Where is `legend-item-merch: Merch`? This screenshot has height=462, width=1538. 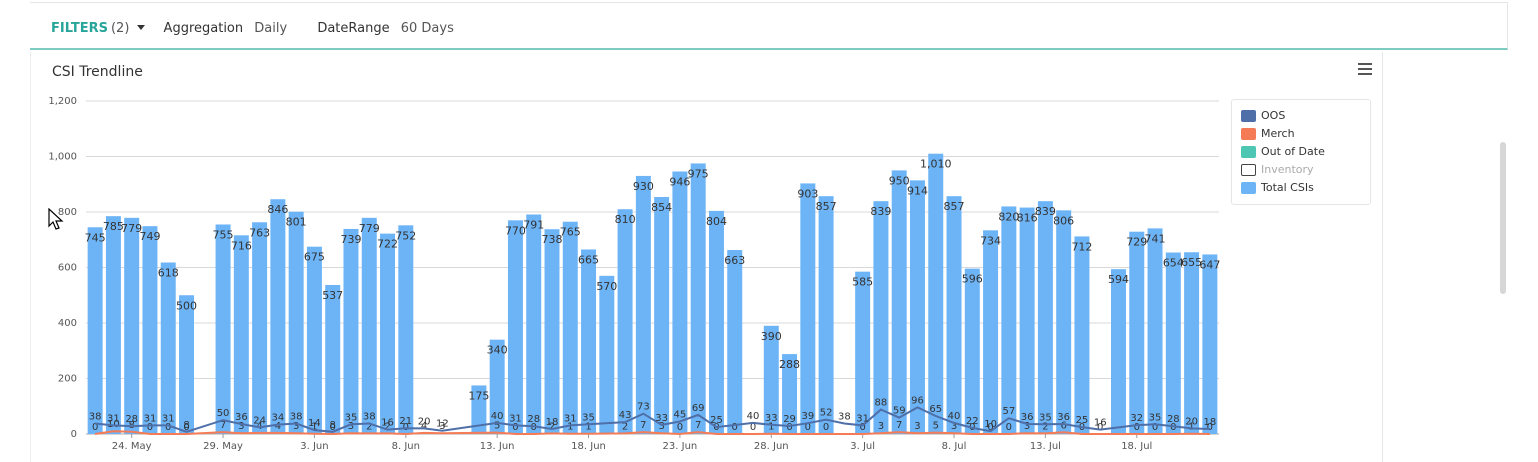 legend-item-merch: Merch is located at coordinates (1268, 135).